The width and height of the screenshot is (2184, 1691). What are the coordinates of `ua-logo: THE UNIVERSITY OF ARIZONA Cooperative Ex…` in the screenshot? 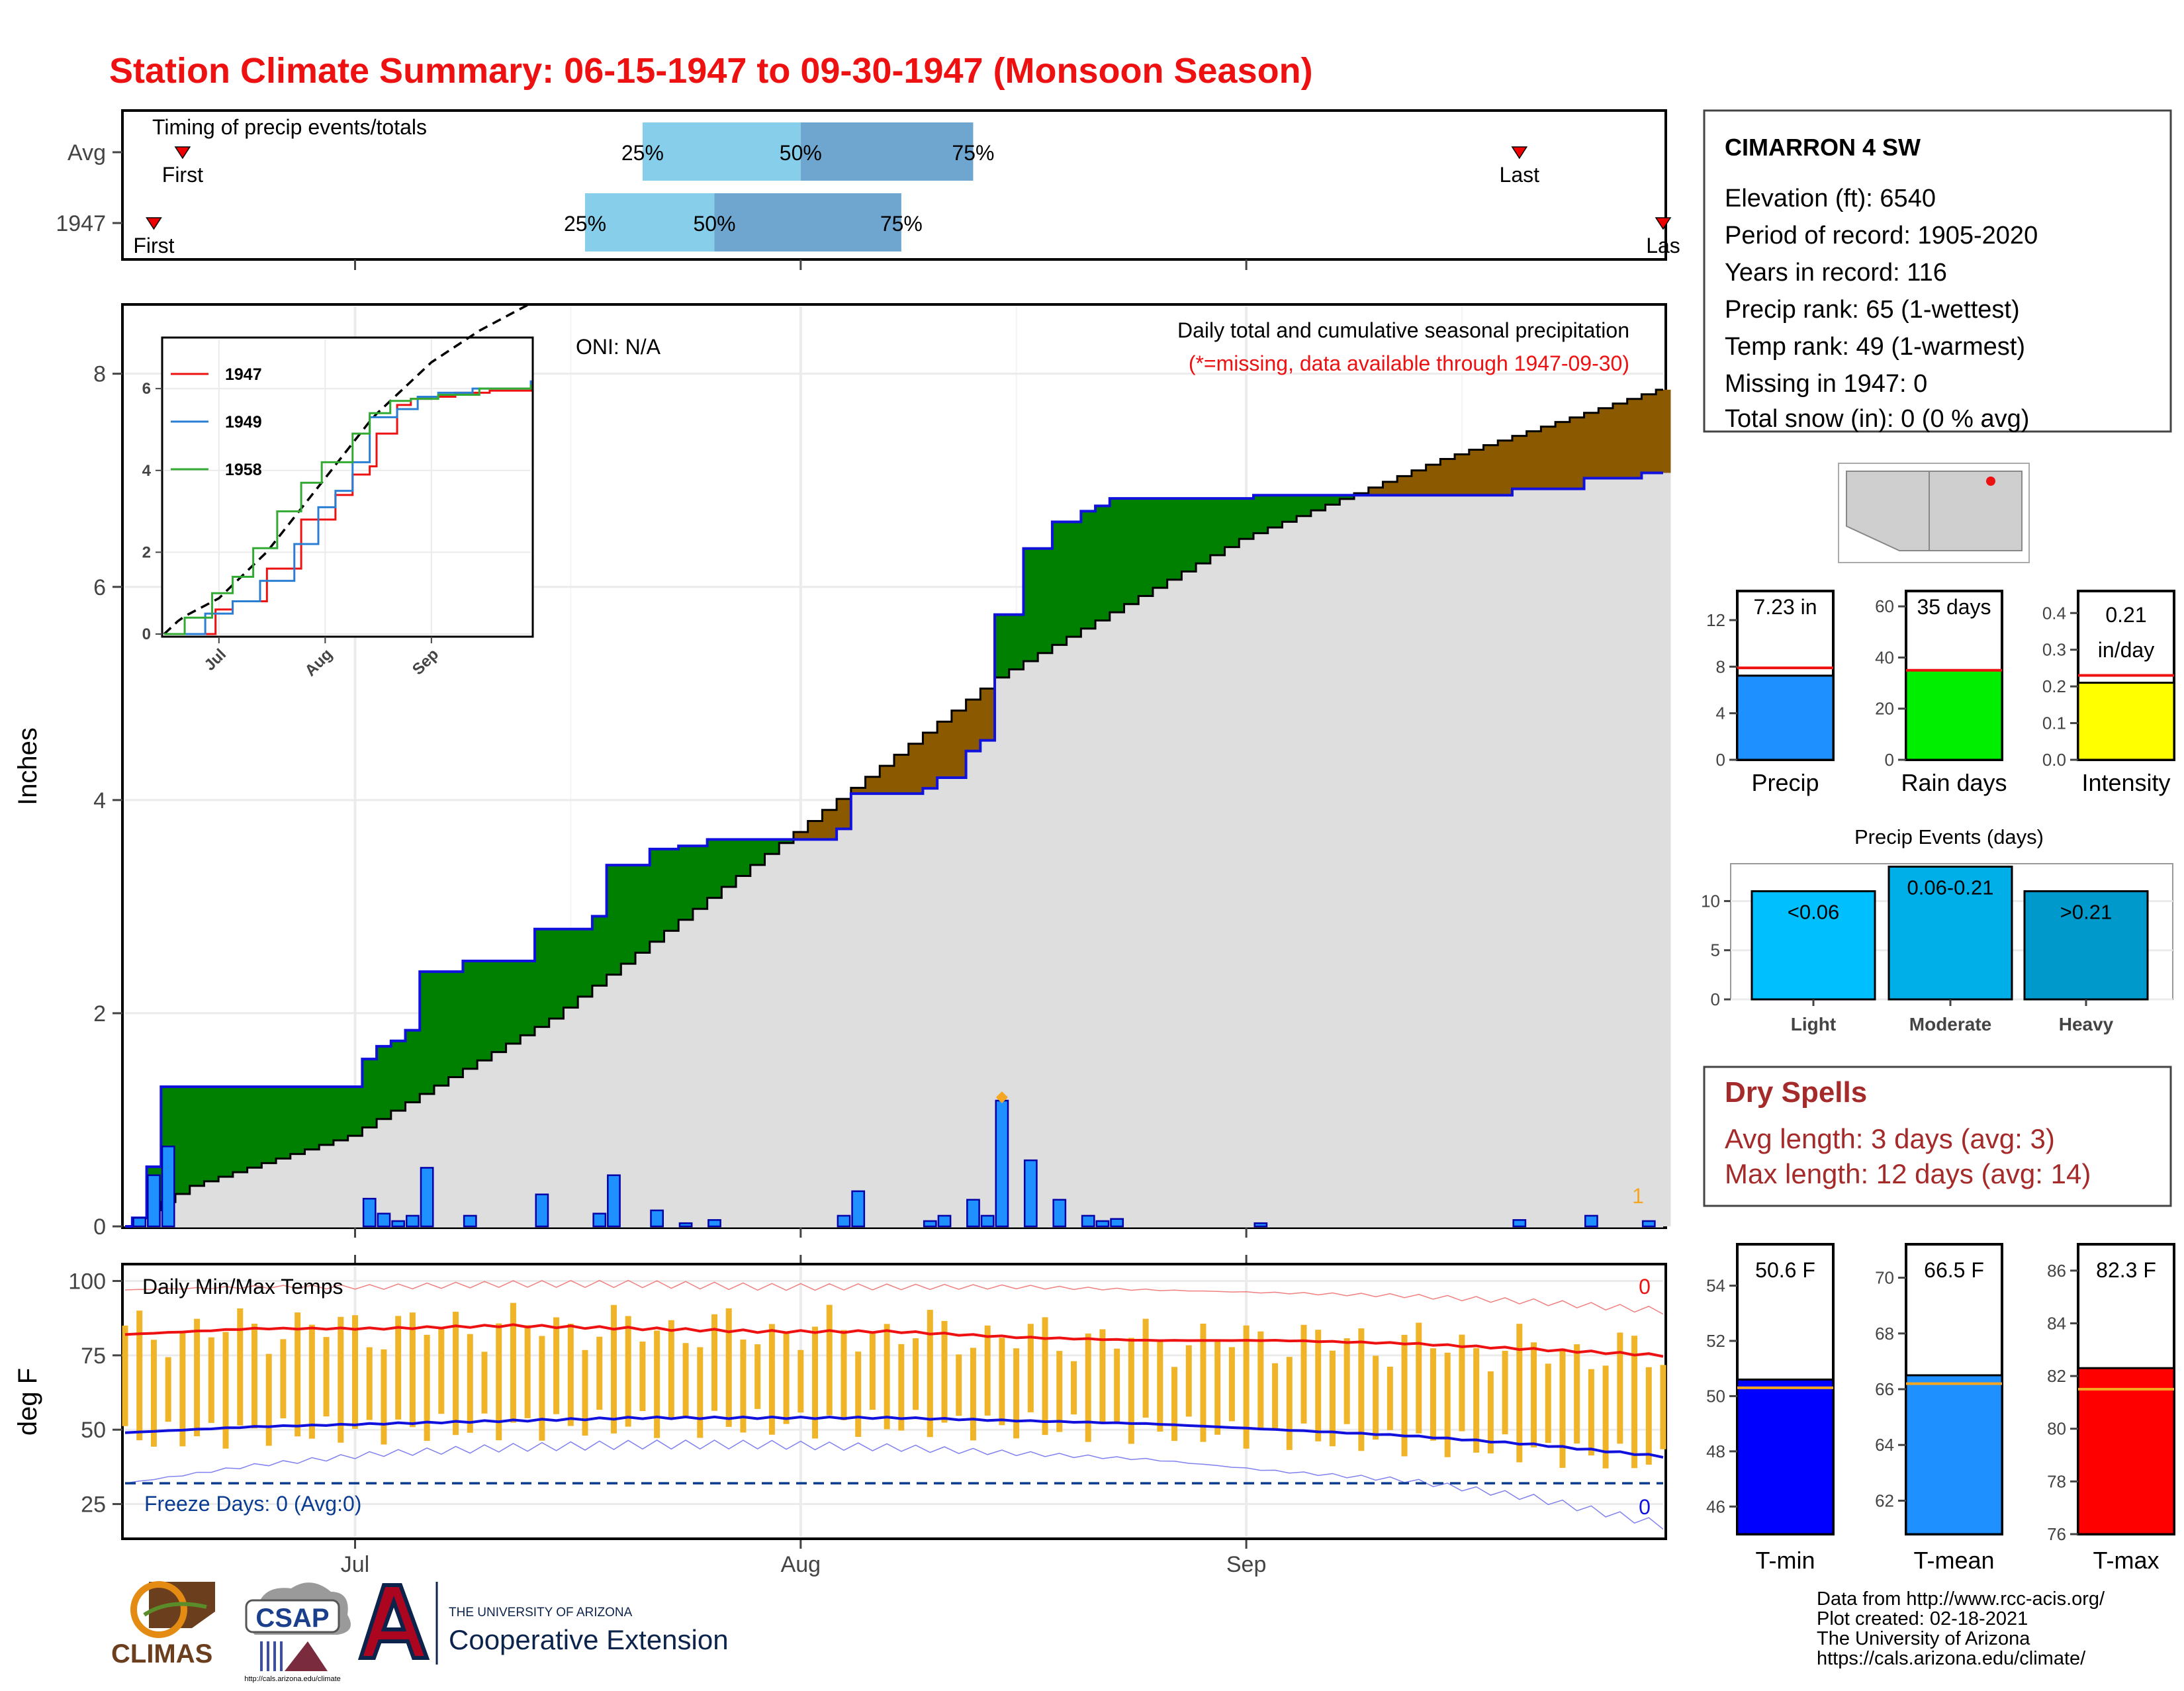 It's located at (543, 1623).